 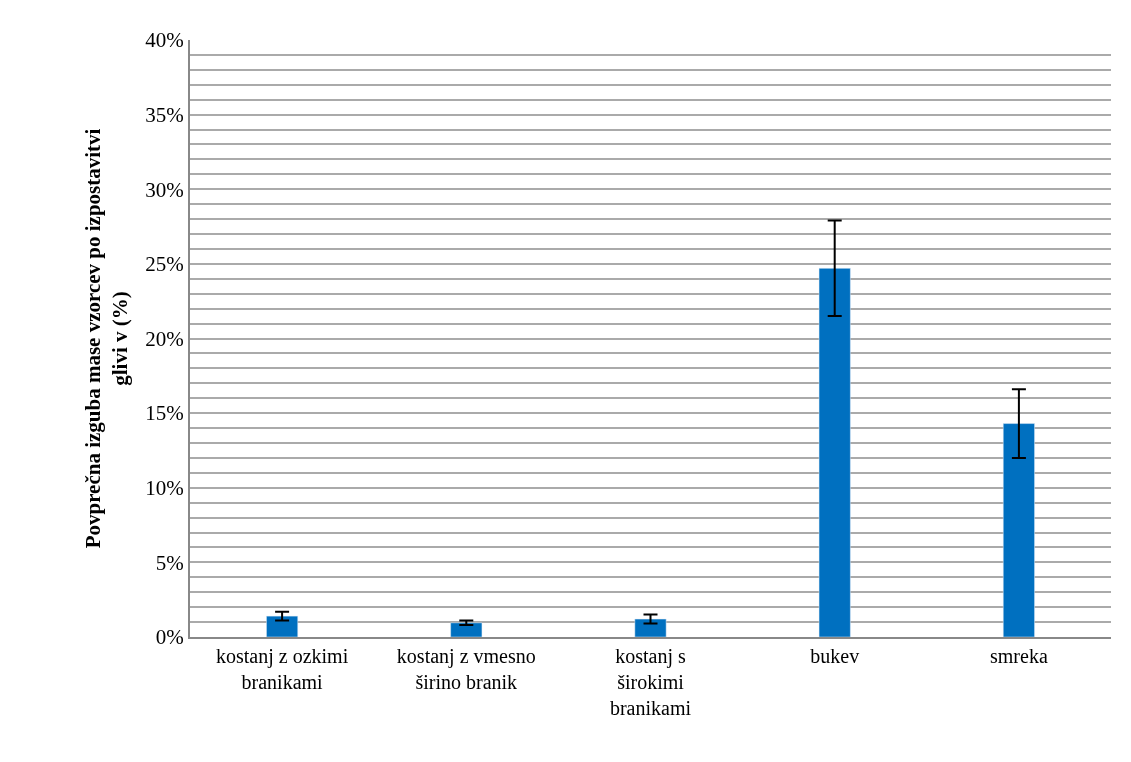 What do you see at coordinates (164, 338) in the screenshot?
I see `y-tick-label: 20%` at bounding box center [164, 338].